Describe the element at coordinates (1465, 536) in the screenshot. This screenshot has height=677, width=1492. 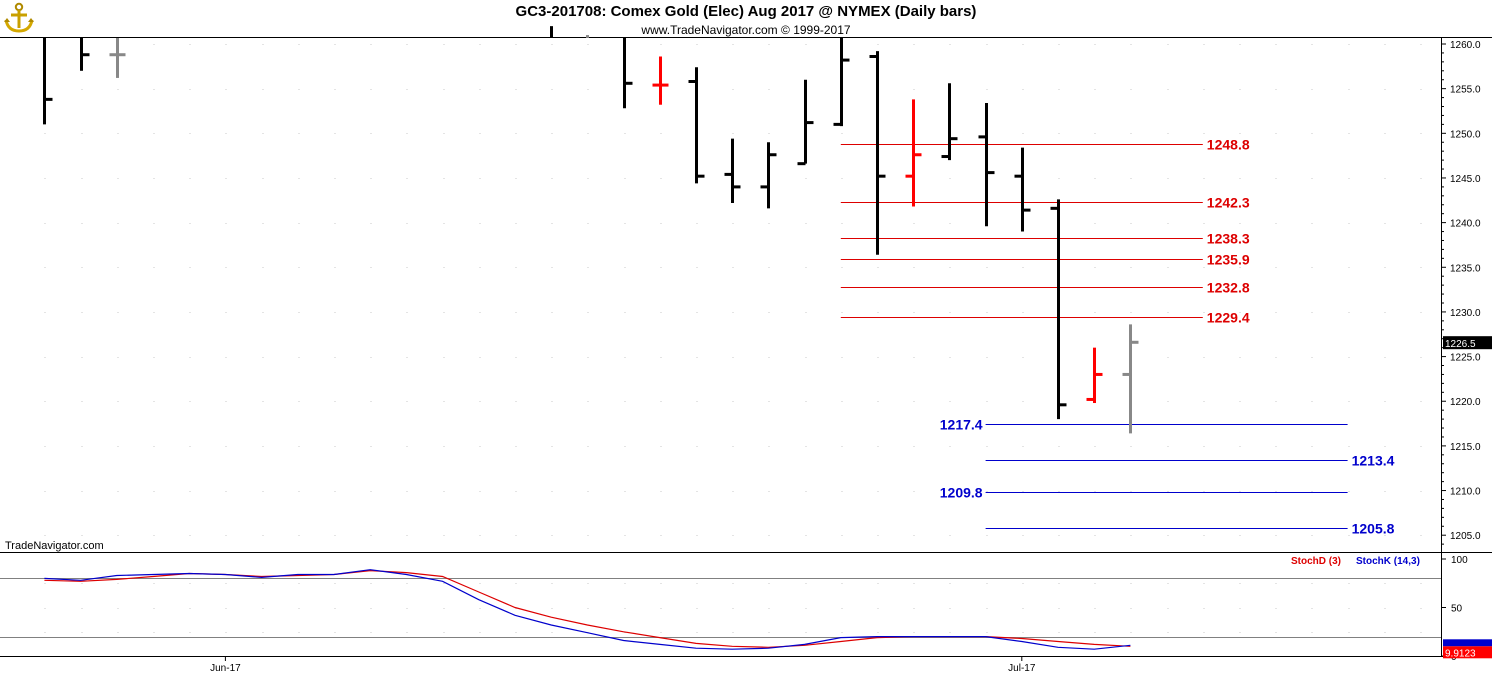
I see `price-tick-label: 1205.0` at that location.